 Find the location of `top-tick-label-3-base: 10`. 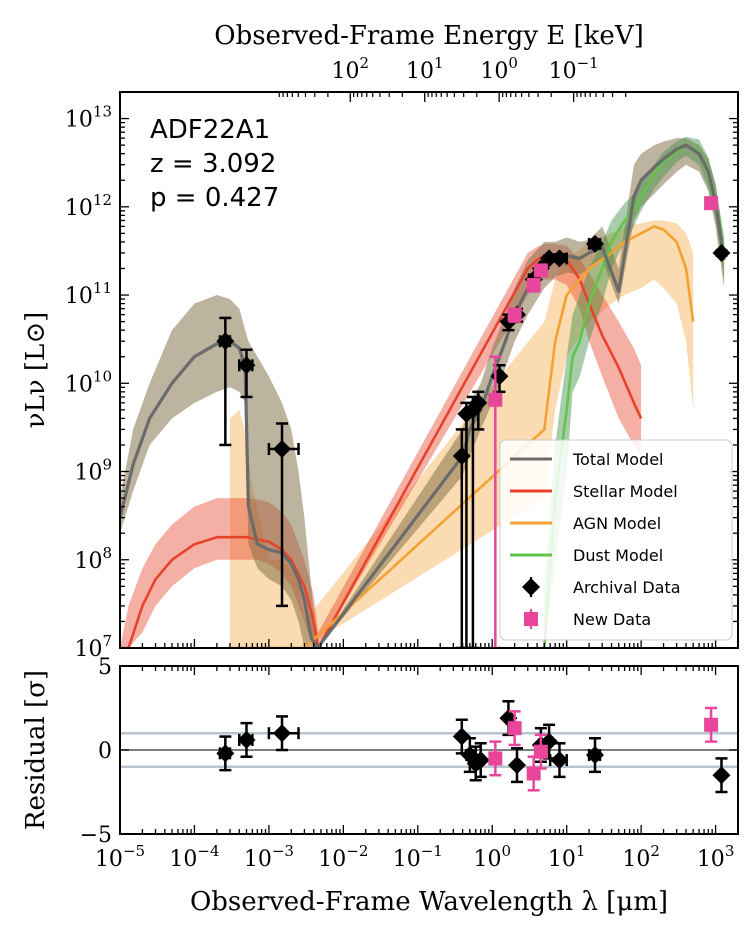

top-tick-label-3-base: 10 is located at coordinates (563, 71).